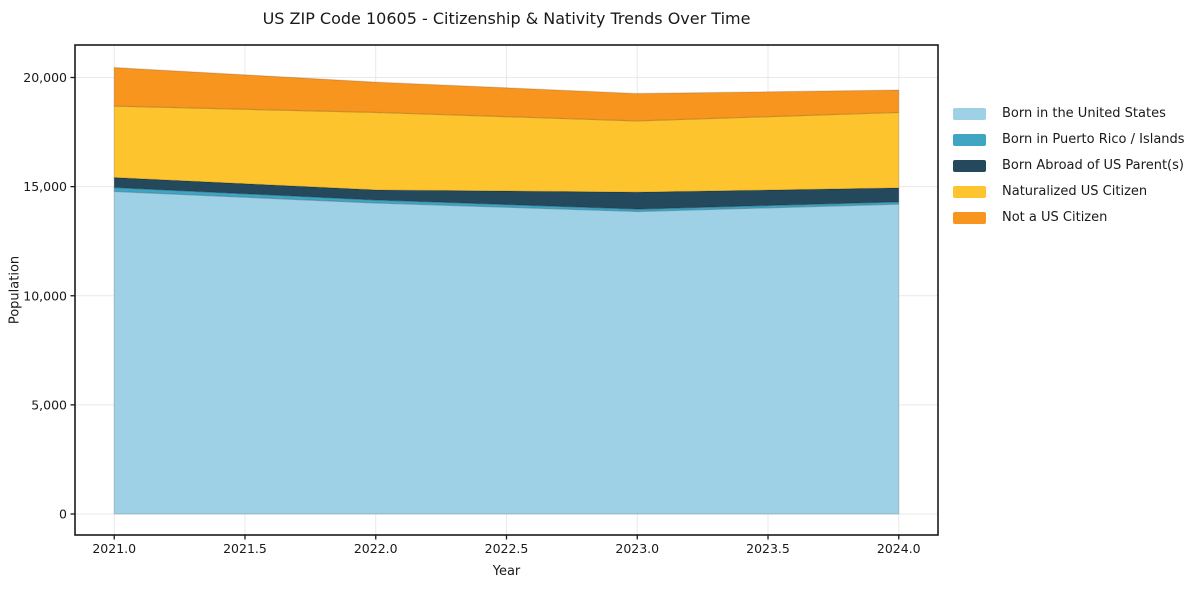  I want to click on x-tick-label: 2022.5, so click(507, 548).